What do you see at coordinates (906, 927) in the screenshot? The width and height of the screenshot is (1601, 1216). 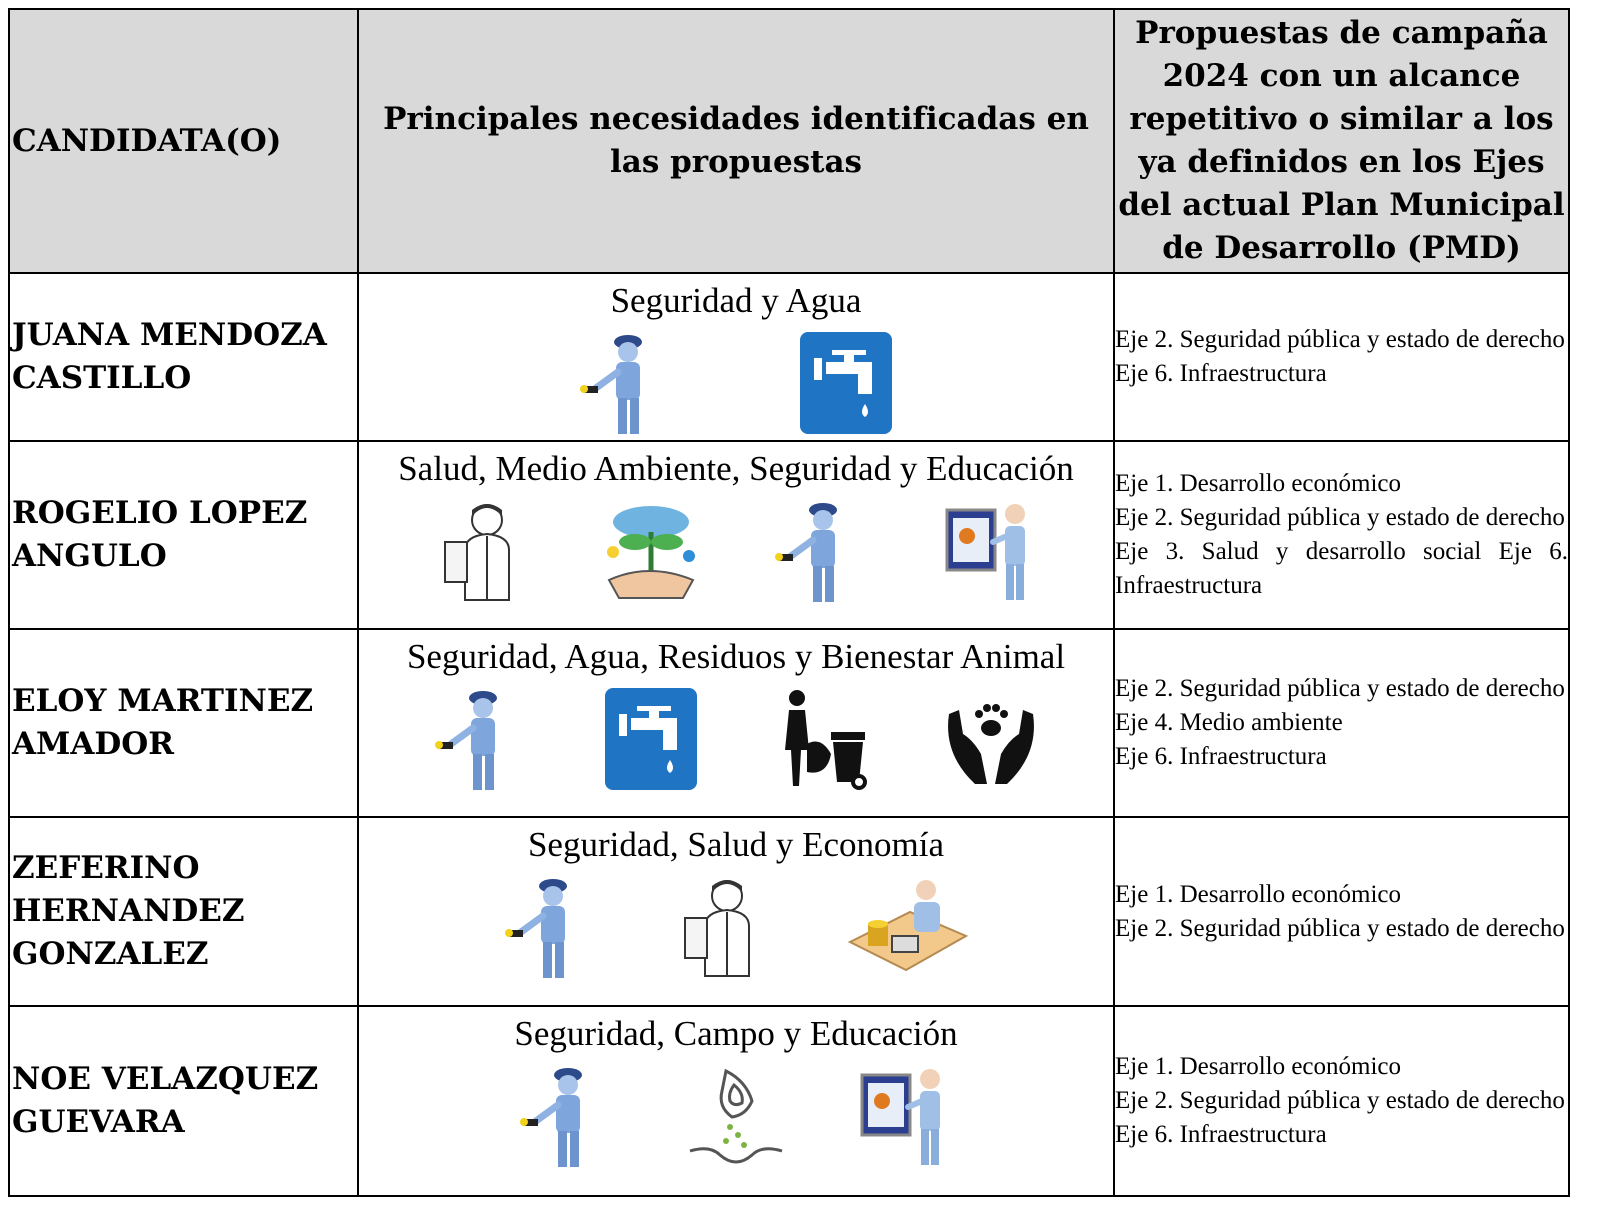 I see `economy-icon` at bounding box center [906, 927].